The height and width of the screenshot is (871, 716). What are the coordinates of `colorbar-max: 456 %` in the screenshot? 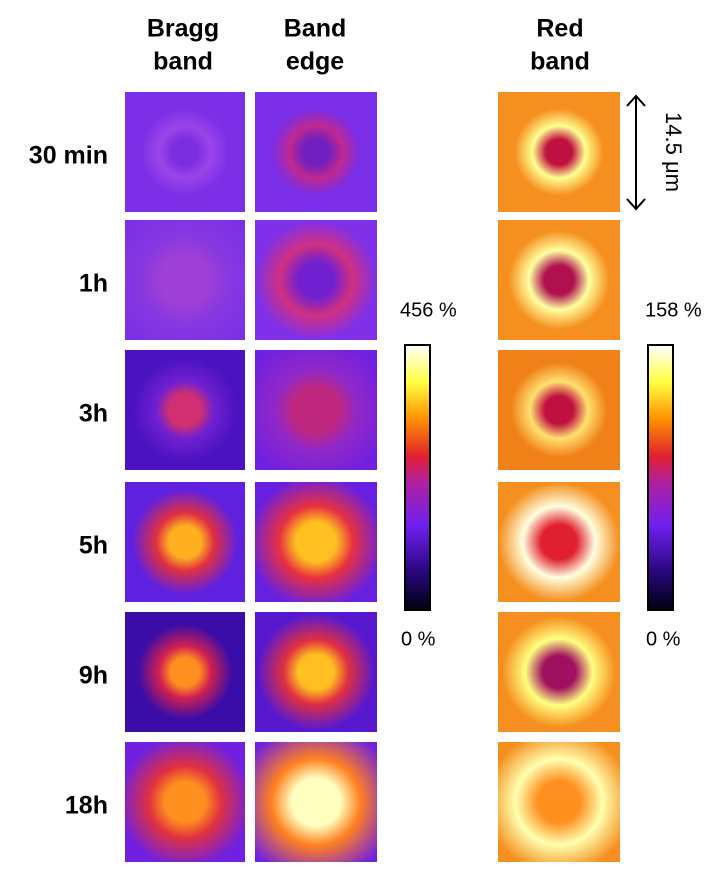 It's located at (428, 310).